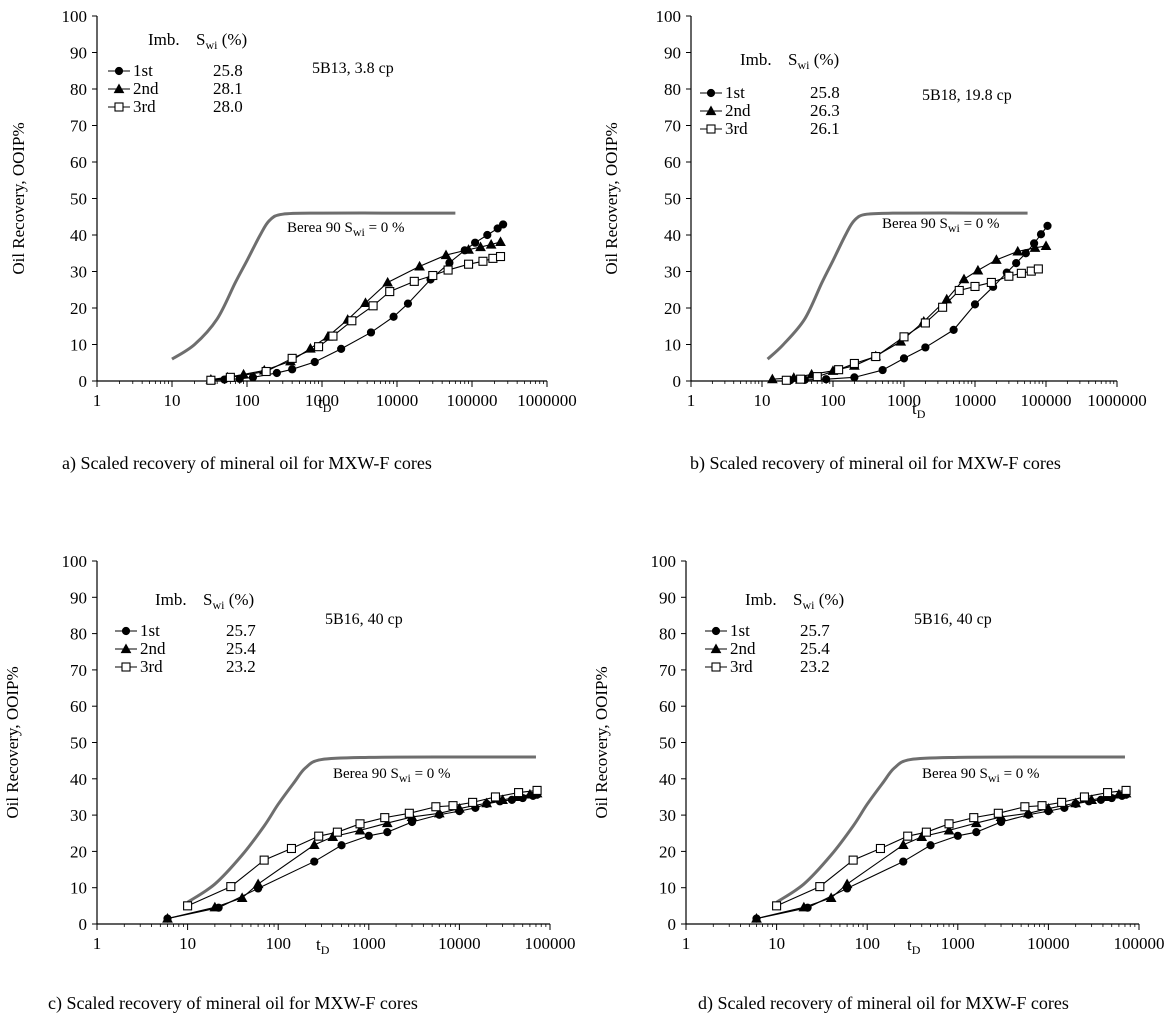 This screenshot has width=1176, height=1026. What do you see at coordinates (228, 70) in the screenshot?
I see `legend-swi-value: 25.8` at bounding box center [228, 70].